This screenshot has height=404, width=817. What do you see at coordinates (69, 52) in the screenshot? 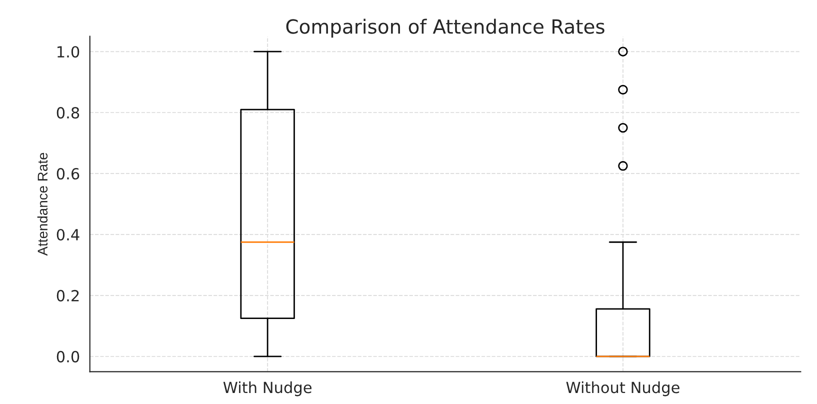
I see `y-tick-label: 1.0` at bounding box center [69, 52].